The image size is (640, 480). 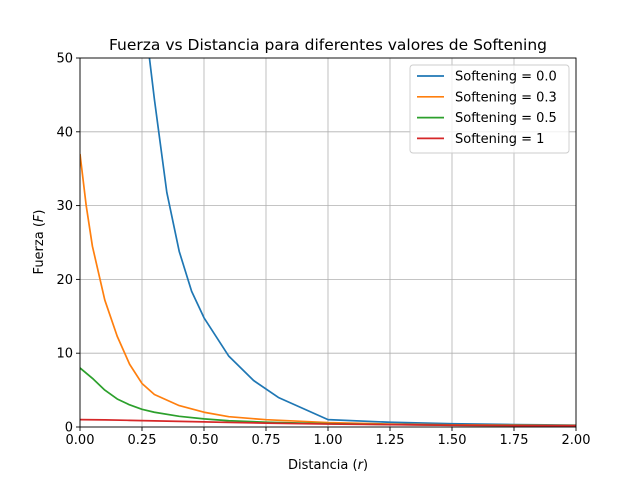 I want to click on legend-label-1: Softening = 0.0, so click(x=506, y=77).